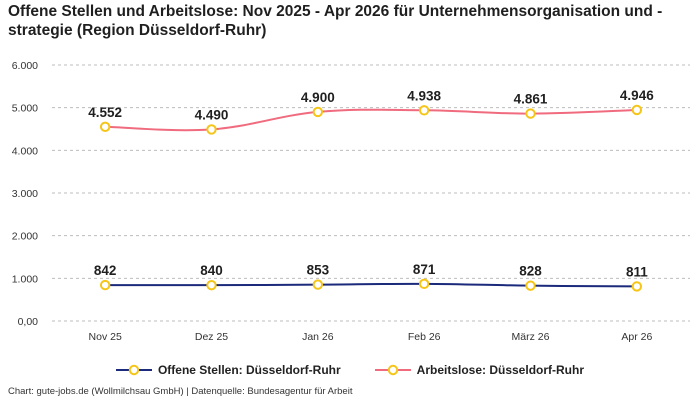 This screenshot has height=400, width=700. Describe the element at coordinates (105, 270) in the screenshot. I see `data-label: 842` at that location.